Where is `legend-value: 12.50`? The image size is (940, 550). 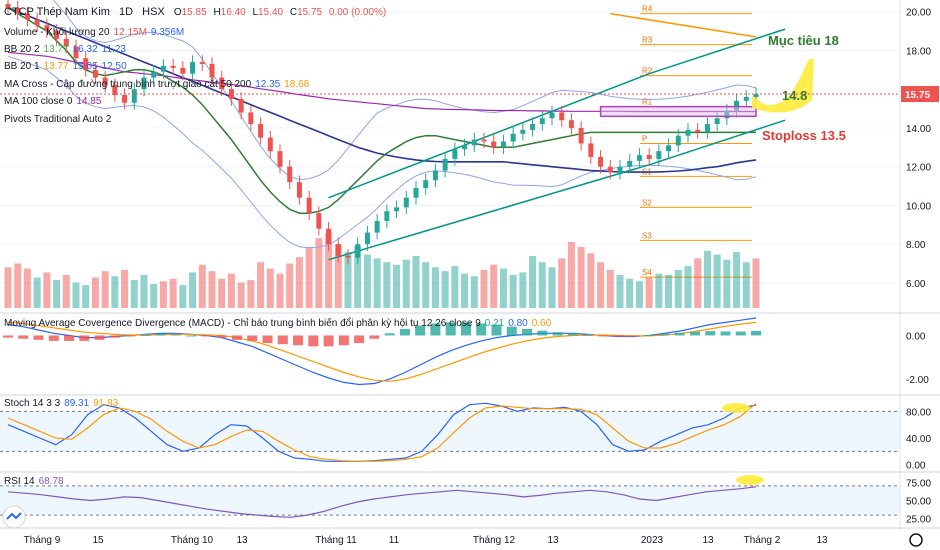
legend-value: 12.50 is located at coordinates (114, 66).